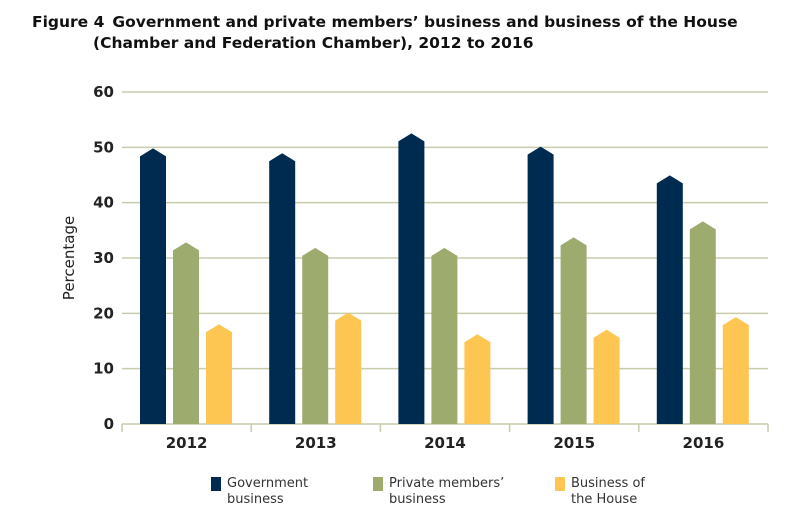 The image size is (798, 519). Describe the element at coordinates (702, 322) in the screenshot. I see `bar-private-members-business-2016` at that location.